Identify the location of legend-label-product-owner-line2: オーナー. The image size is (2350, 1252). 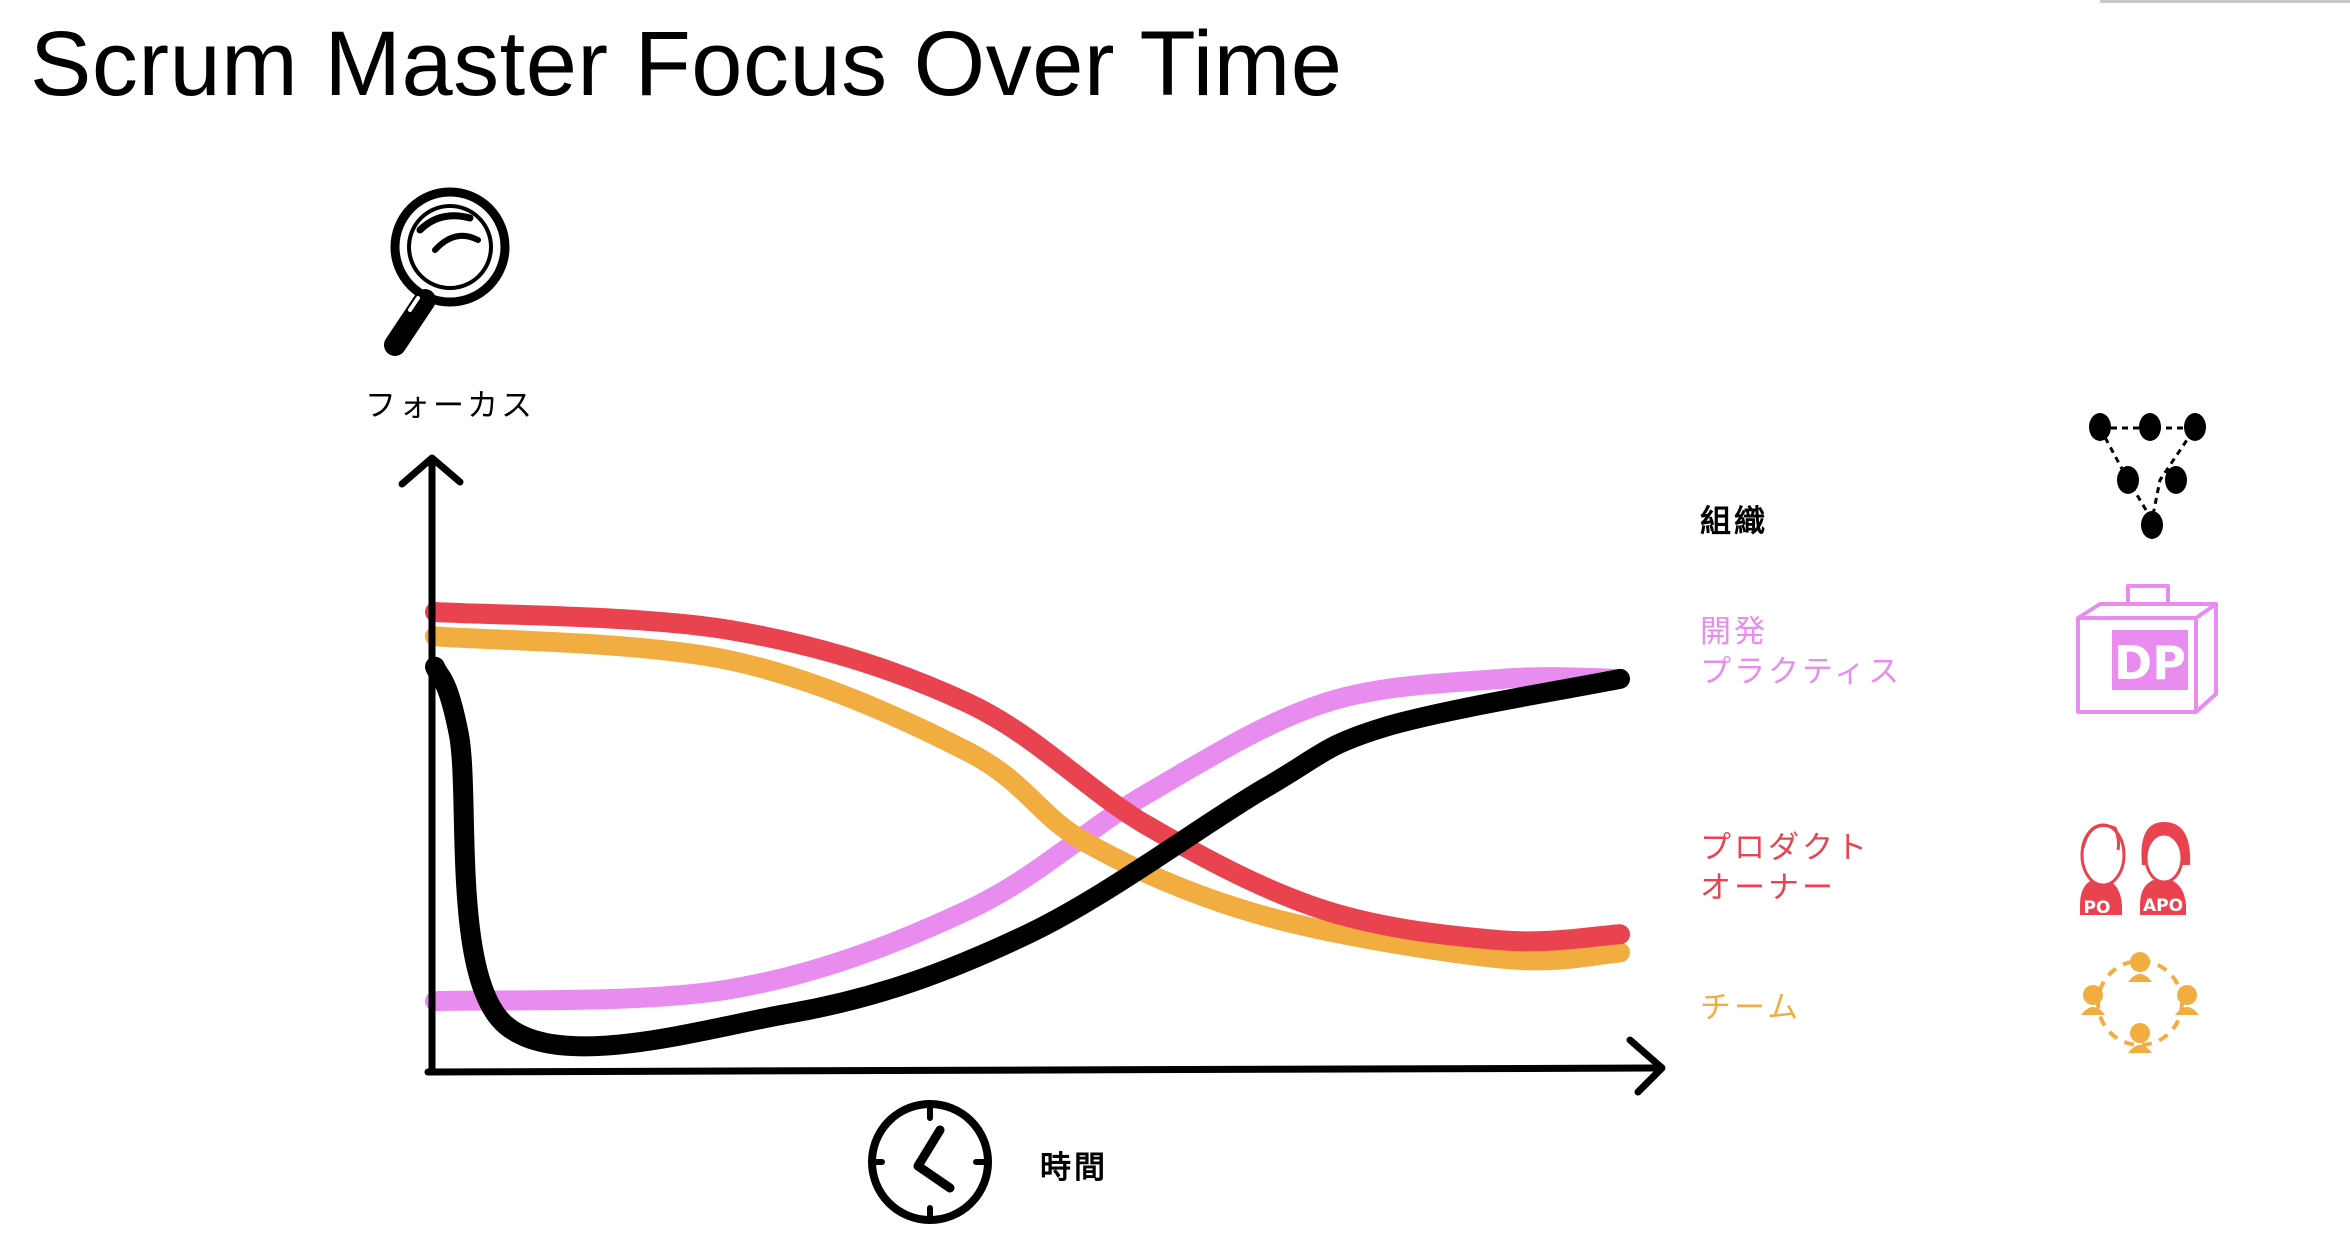
(1768, 888).